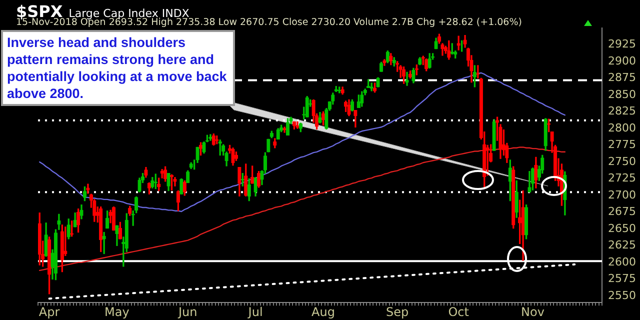 The width and height of the screenshot is (640, 320). I want to click on y-tick-label: 2725, so click(622, 178).